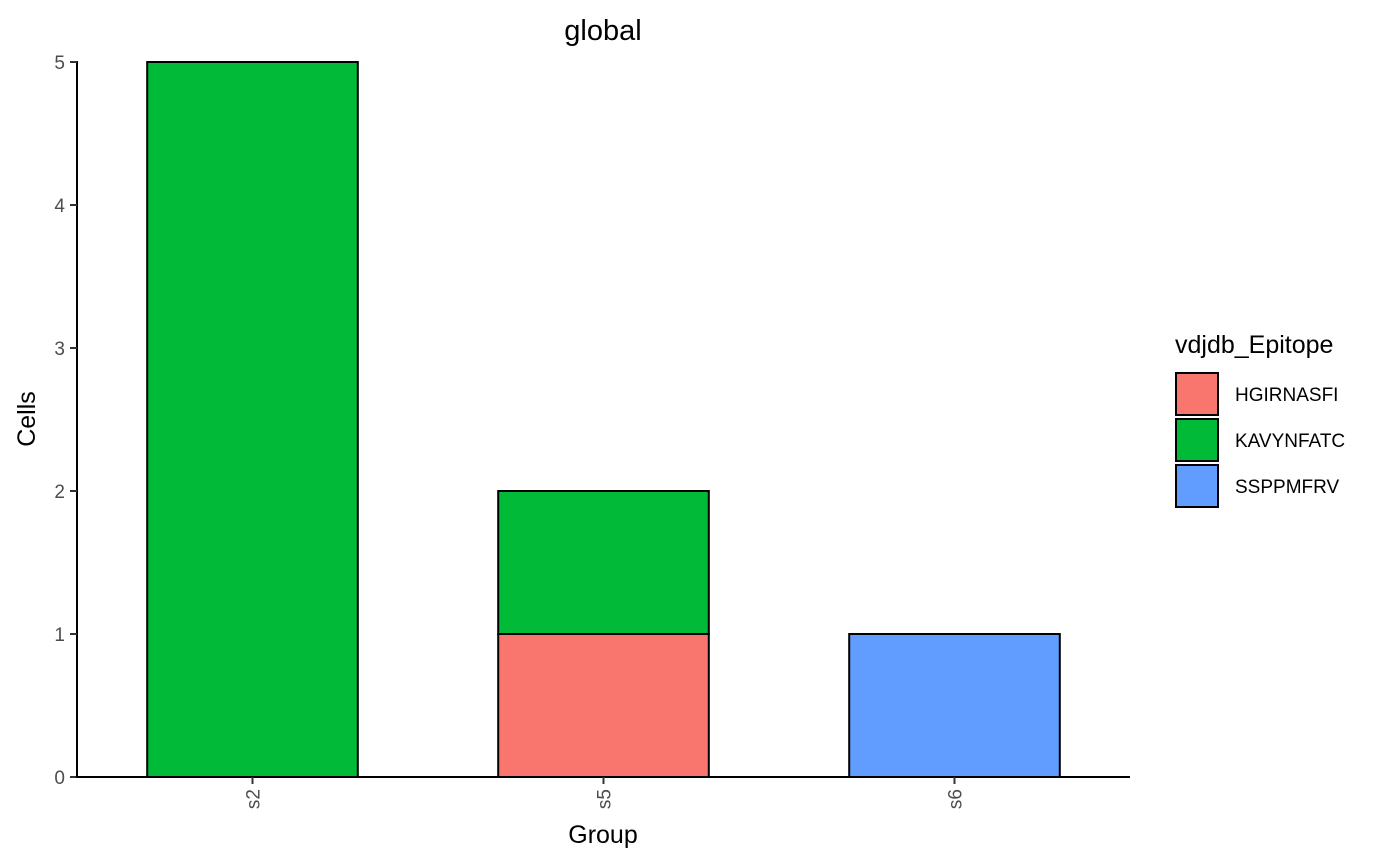 The width and height of the screenshot is (1400, 865). Describe the element at coordinates (1287, 487) in the screenshot. I see `legend-label: SSPPMFRV` at that location.